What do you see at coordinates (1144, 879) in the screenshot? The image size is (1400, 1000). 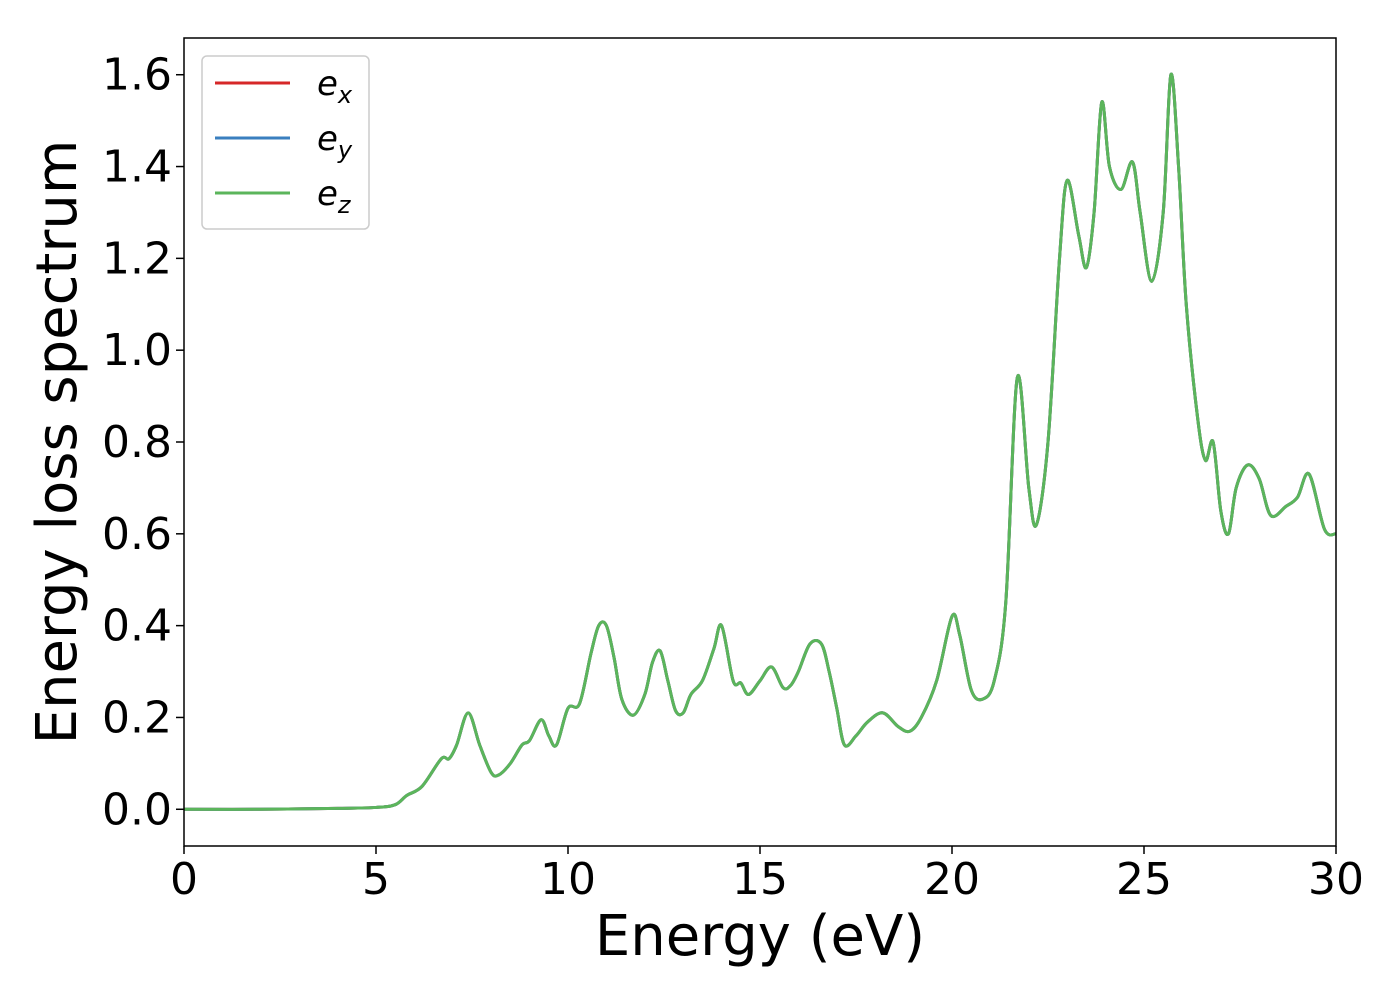 I see `x-tick-label: 25` at bounding box center [1144, 879].